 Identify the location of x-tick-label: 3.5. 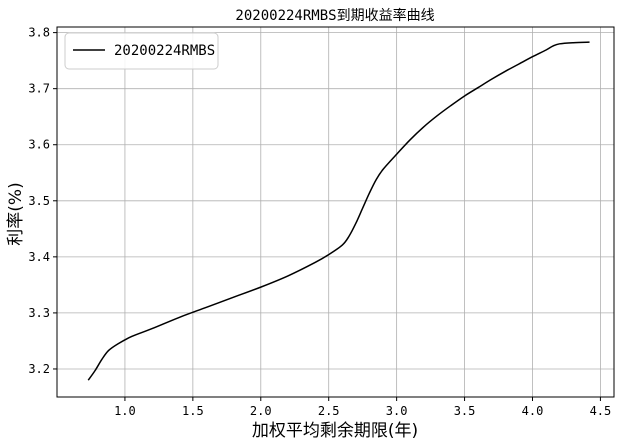
(465, 411).